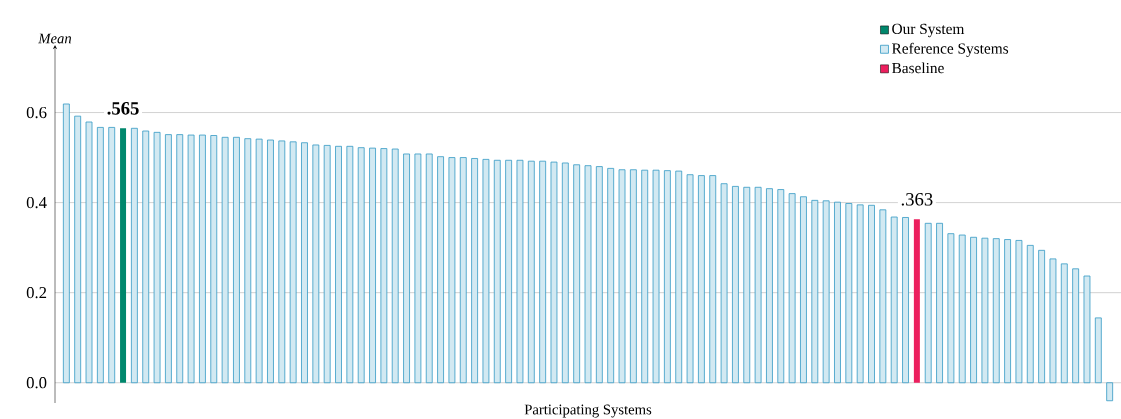 This screenshot has height=419, width=1121. What do you see at coordinates (928, 30) in the screenshot?
I see `legend-label: Our System` at bounding box center [928, 30].